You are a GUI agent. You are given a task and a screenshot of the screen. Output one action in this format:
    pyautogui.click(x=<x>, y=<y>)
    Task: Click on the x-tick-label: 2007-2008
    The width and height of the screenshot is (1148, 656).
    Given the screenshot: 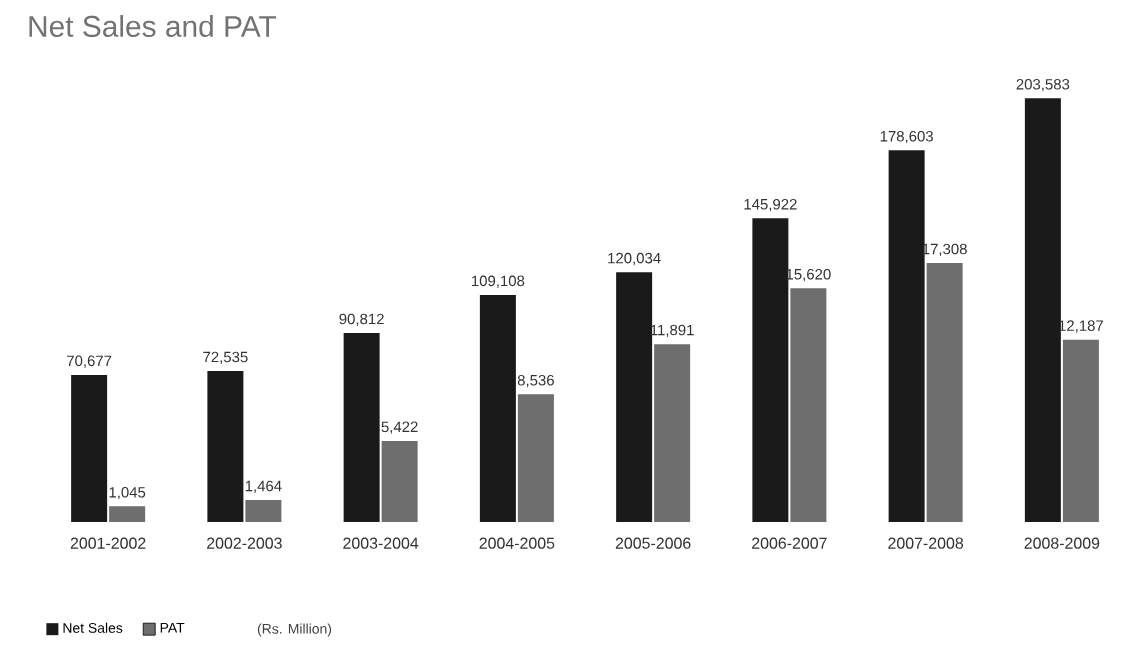 What is the action you would take?
    pyautogui.click(x=926, y=543)
    